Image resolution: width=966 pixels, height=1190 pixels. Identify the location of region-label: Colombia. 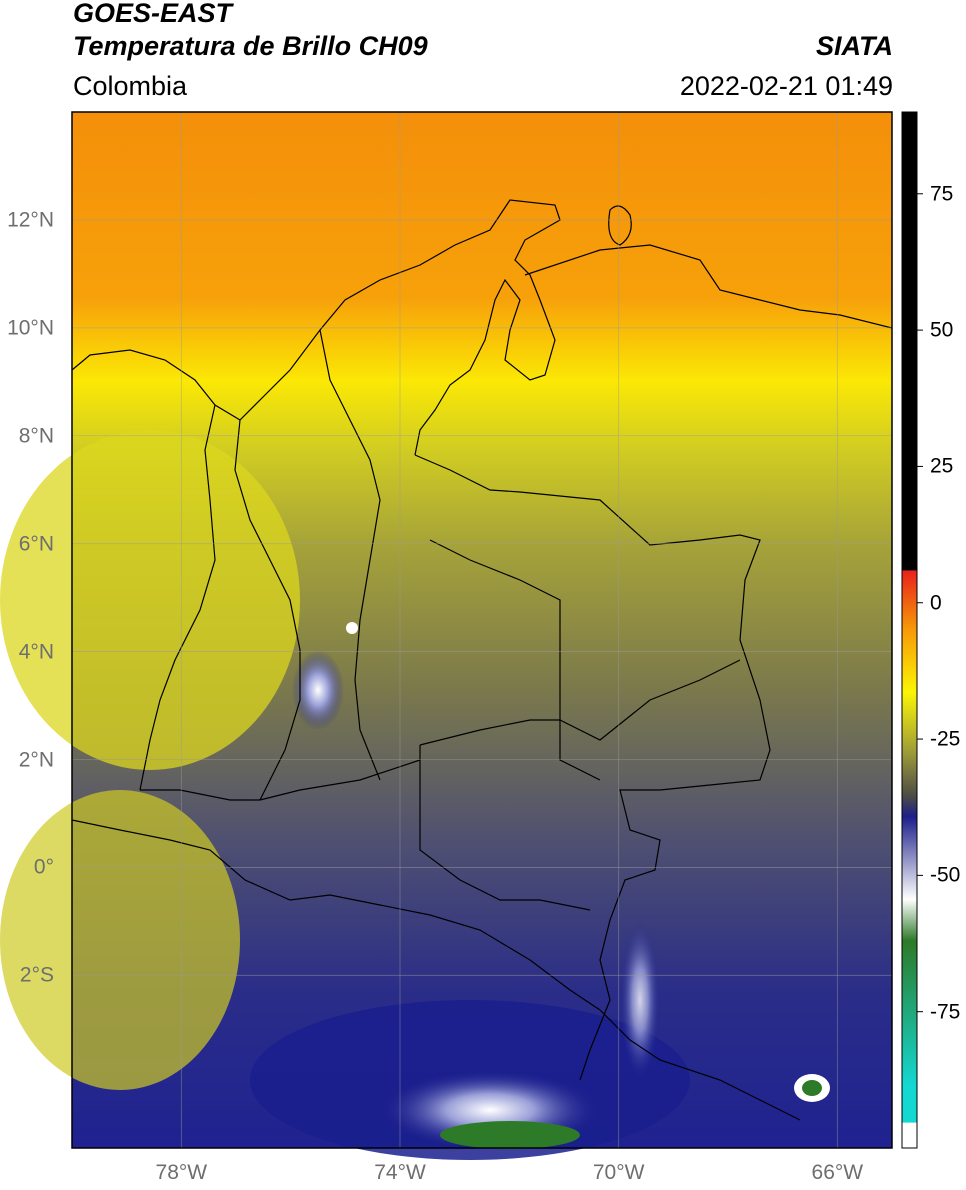
(130, 86).